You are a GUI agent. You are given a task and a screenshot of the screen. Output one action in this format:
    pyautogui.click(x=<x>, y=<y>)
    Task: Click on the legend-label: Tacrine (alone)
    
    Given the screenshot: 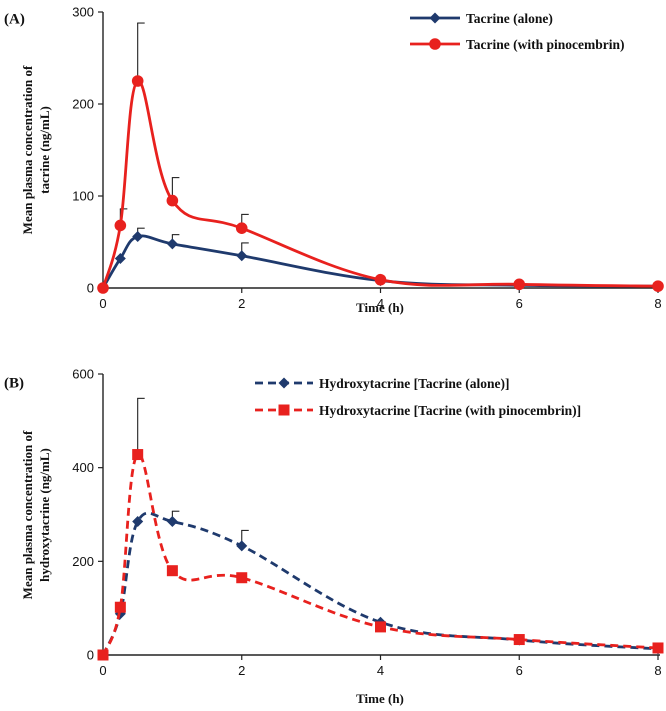 What is the action you would take?
    pyautogui.click(x=509, y=18)
    